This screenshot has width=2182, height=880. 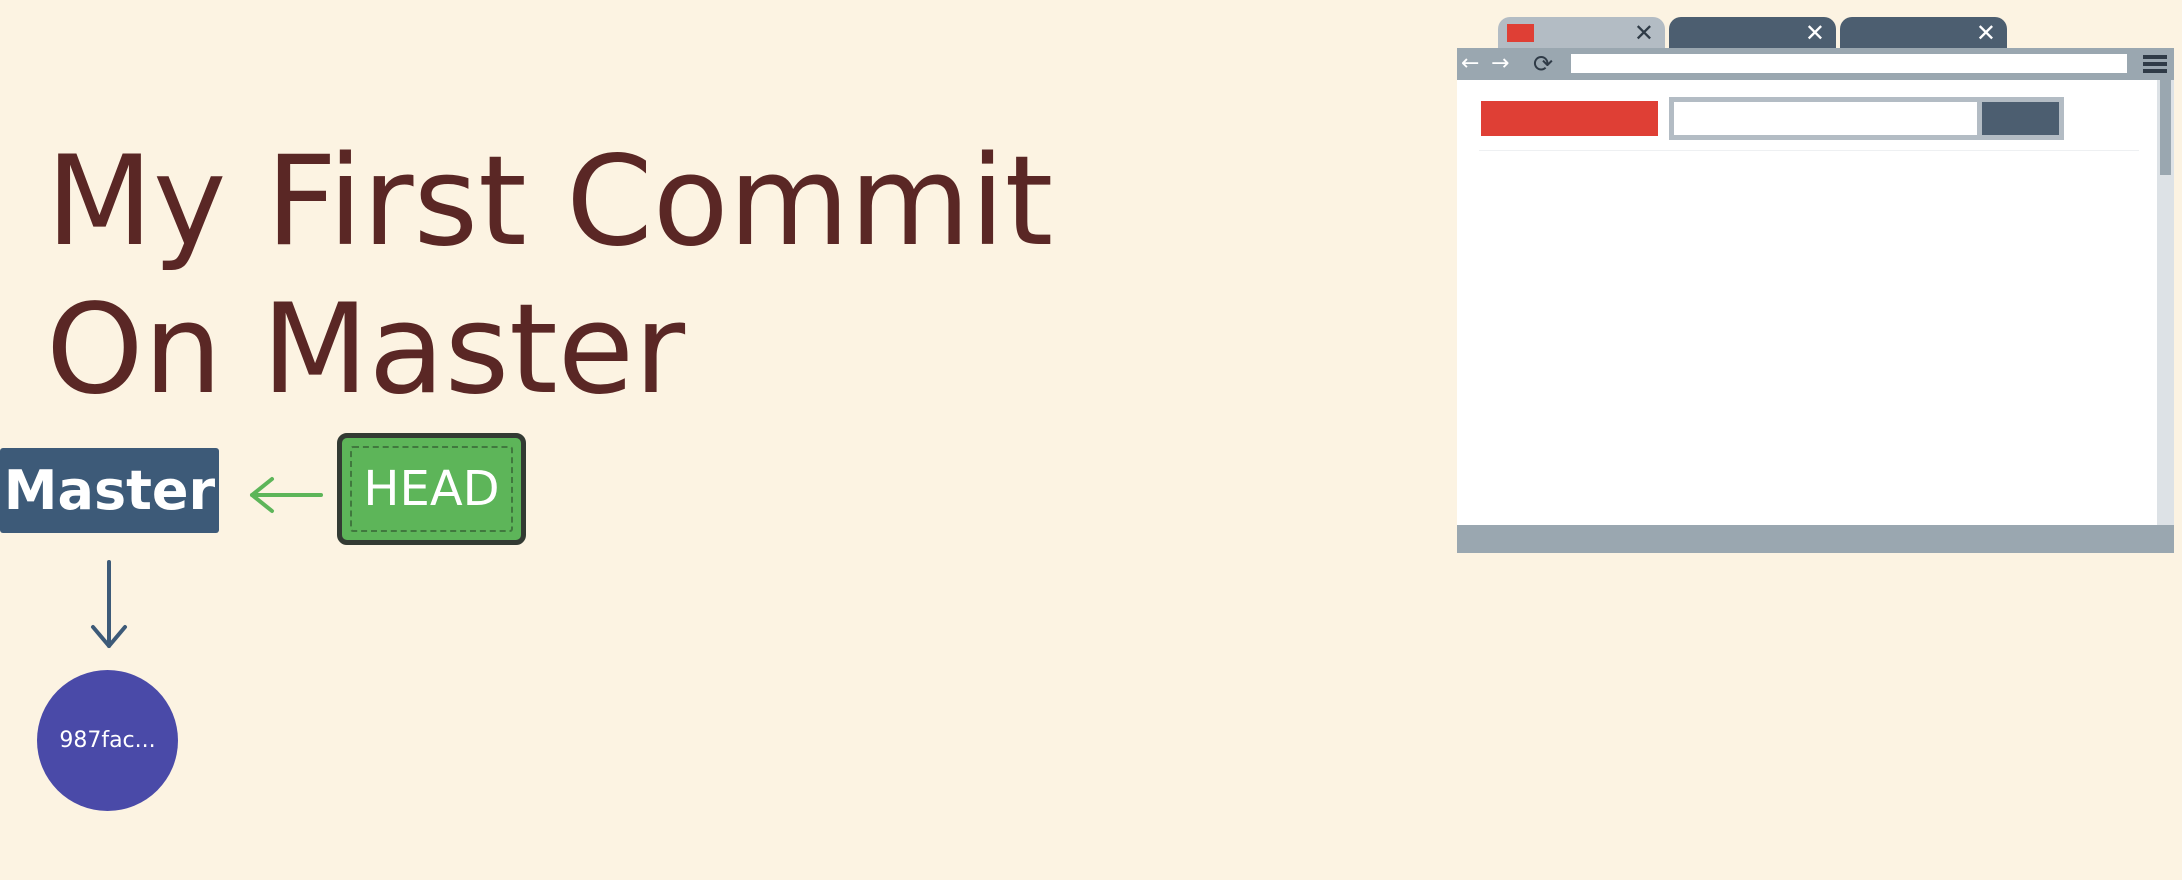 What do you see at coordinates (2165, 302) in the screenshot?
I see `scrollbar-track` at bounding box center [2165, 302].